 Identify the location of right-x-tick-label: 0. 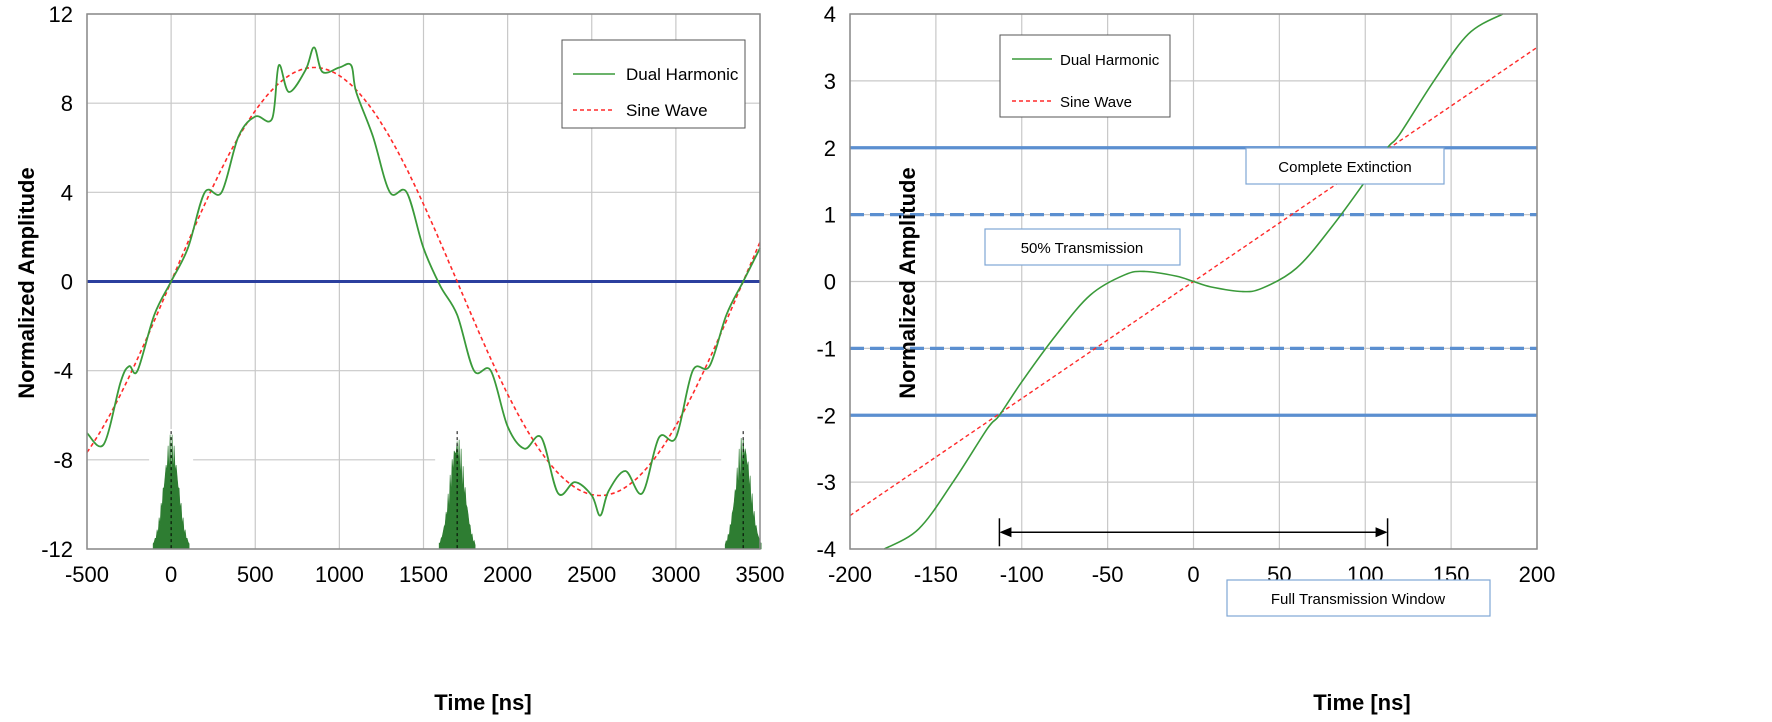
(1193, 574).